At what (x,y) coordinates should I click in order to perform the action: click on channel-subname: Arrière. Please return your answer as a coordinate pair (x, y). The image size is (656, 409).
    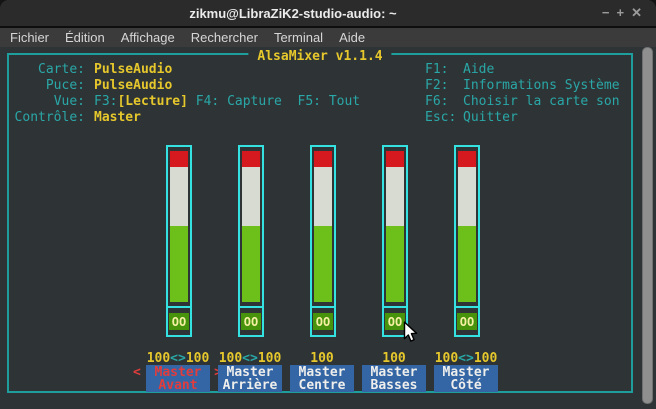
    Looking at the image, I should click on (250, 385).